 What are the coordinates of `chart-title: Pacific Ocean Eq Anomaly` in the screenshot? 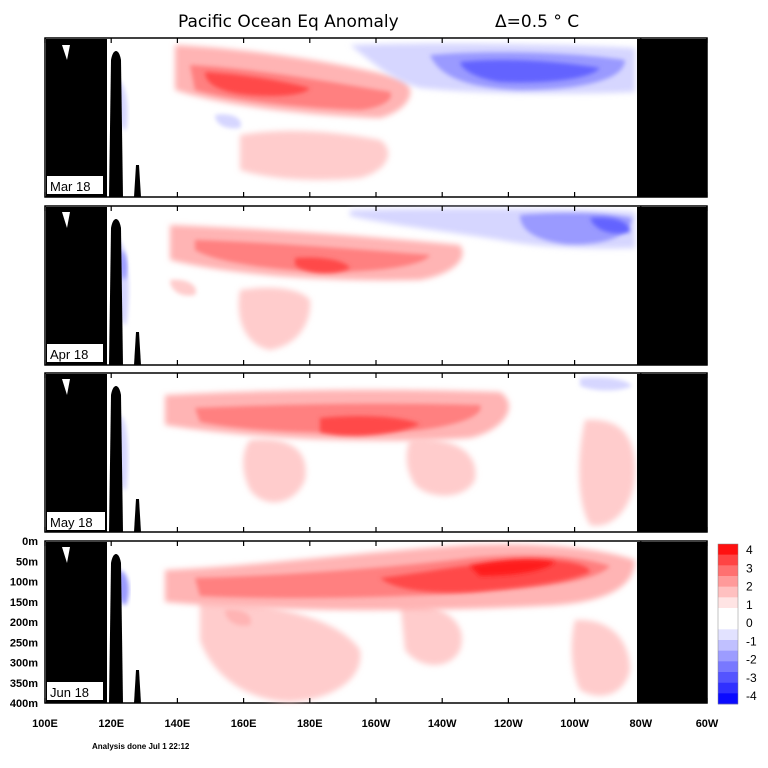 It's located at (288, 22).